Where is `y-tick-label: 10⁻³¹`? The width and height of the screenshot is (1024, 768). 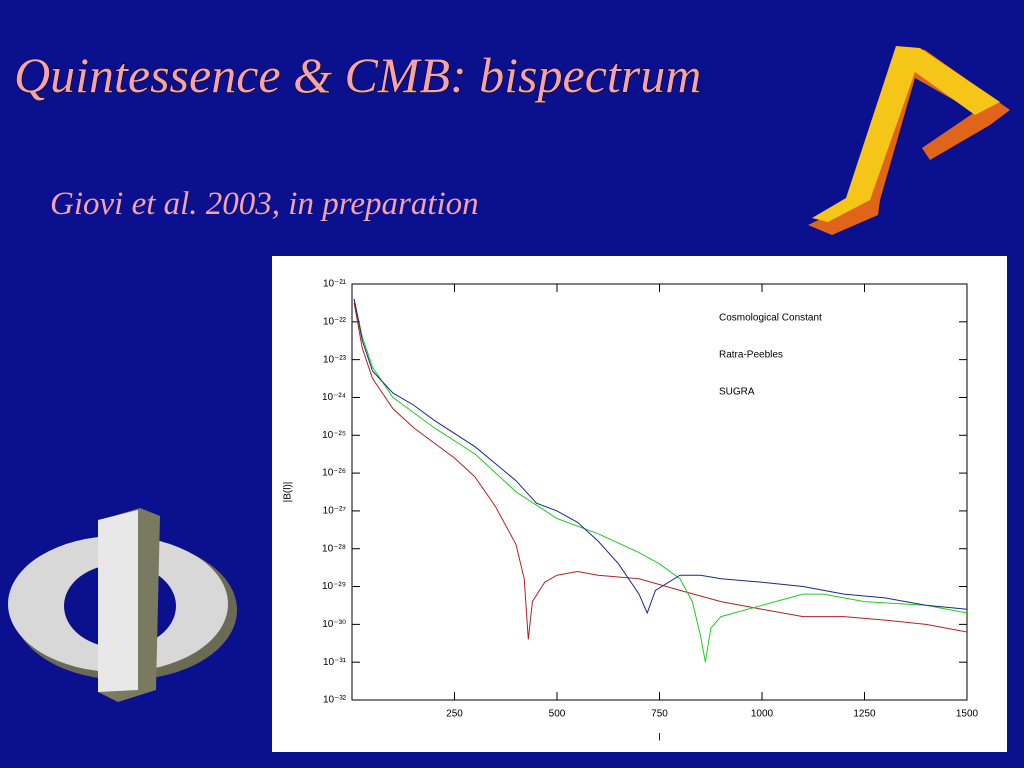
y-tick-label: 10⁻³¹ is located at coordinates (335, 662).